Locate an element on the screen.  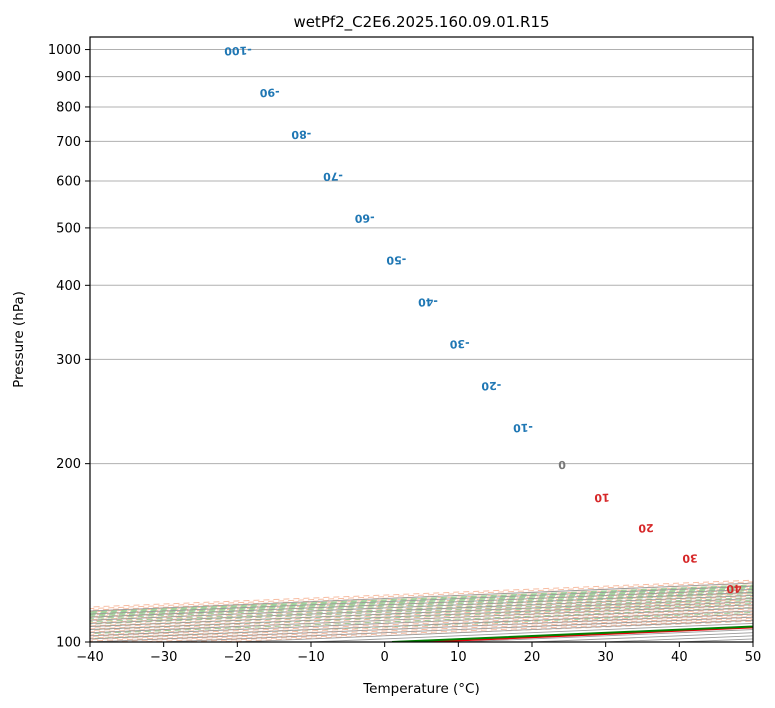
x-tick-label: −10 is located at coordinates (310, 657).